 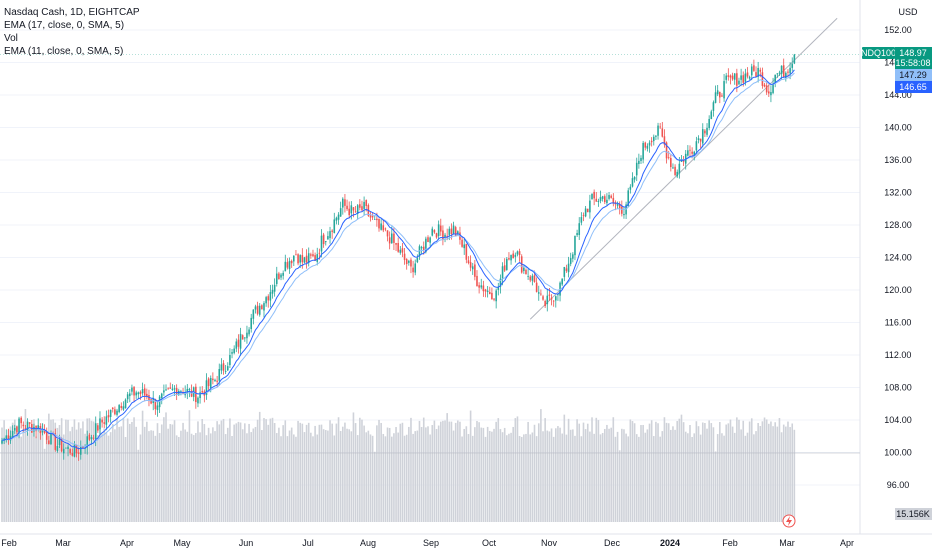 I want to click on price-tick-label: 132.00, so click(x=898, y=193).